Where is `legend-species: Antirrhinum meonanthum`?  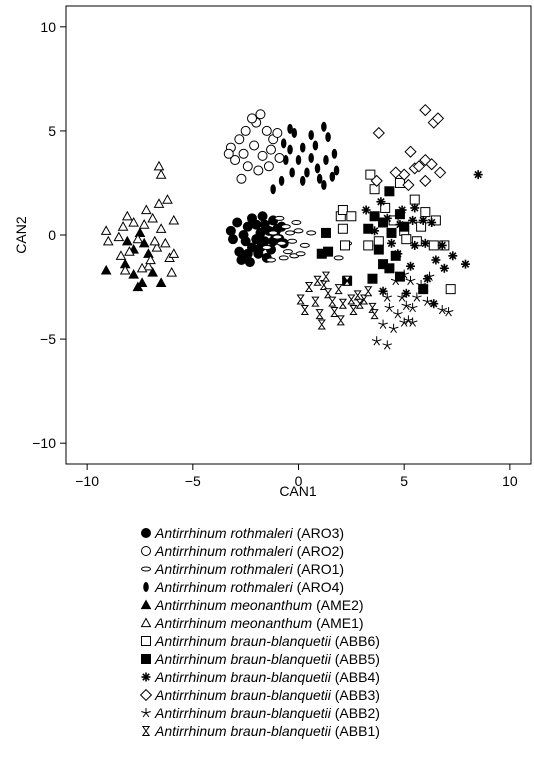 legend-species: Antirrhinum meonanthum is located at coordinates (234, 605).